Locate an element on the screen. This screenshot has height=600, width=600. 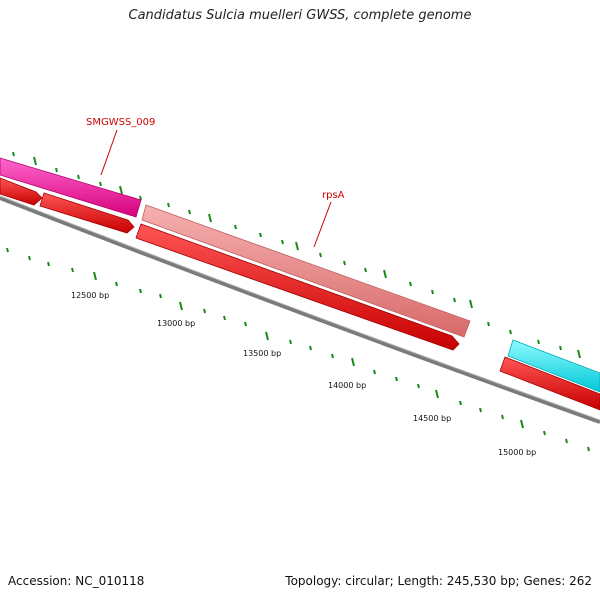
tick-label-14500: 14500 bp is located at coordinates (432, 418).